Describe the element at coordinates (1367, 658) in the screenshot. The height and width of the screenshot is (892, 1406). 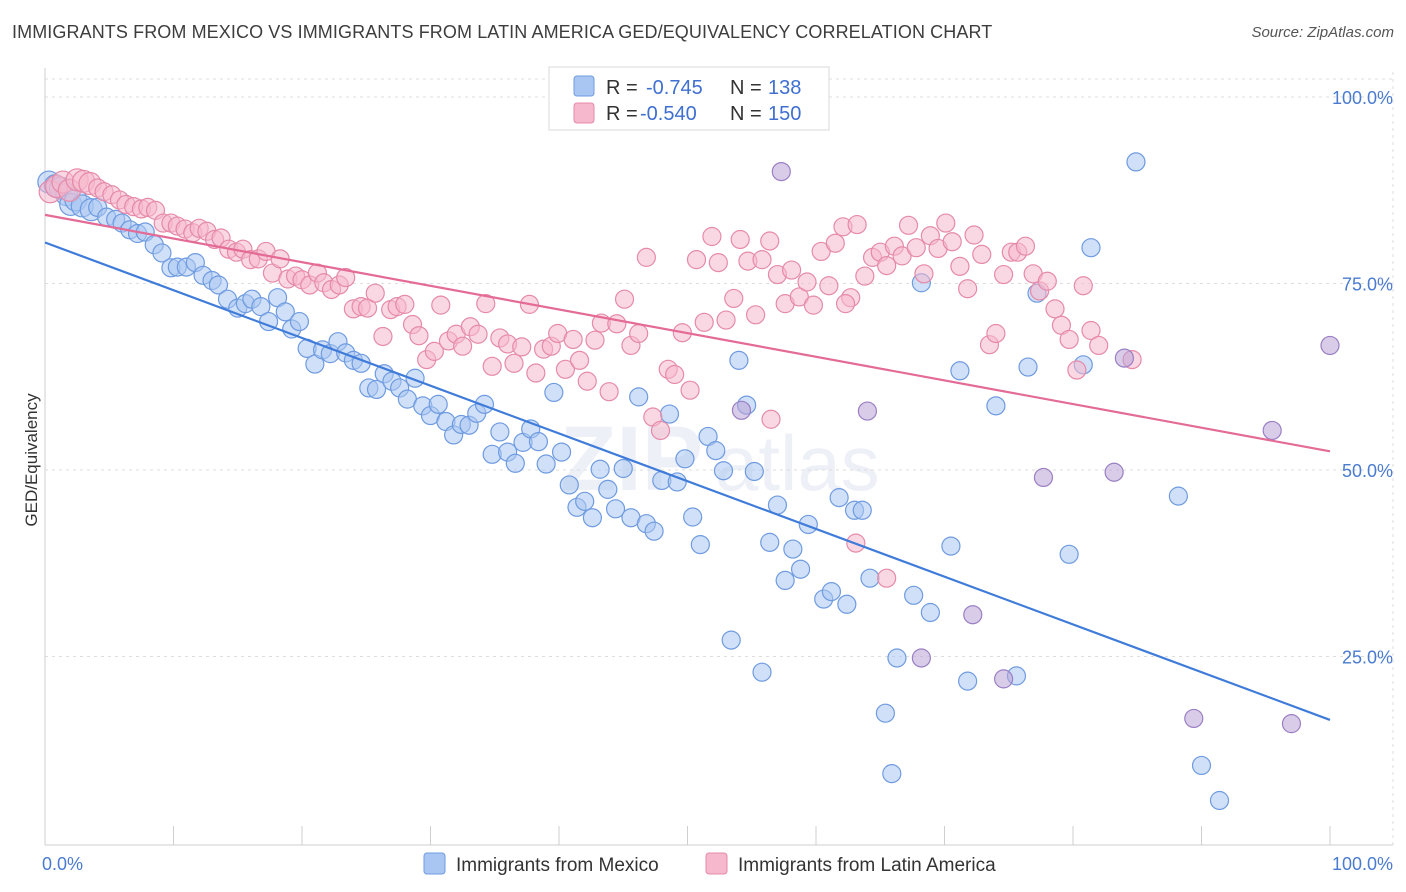
I see `y-tick-label-25: 25.0%` at that location.